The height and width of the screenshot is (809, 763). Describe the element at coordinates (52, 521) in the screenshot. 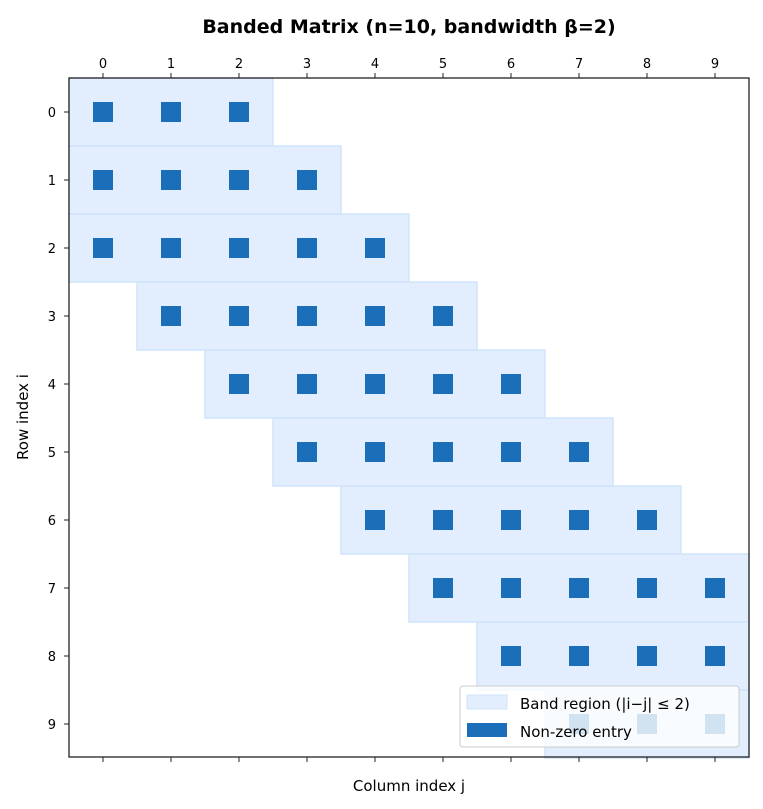

I see `y-tick-label: 6` at that location.